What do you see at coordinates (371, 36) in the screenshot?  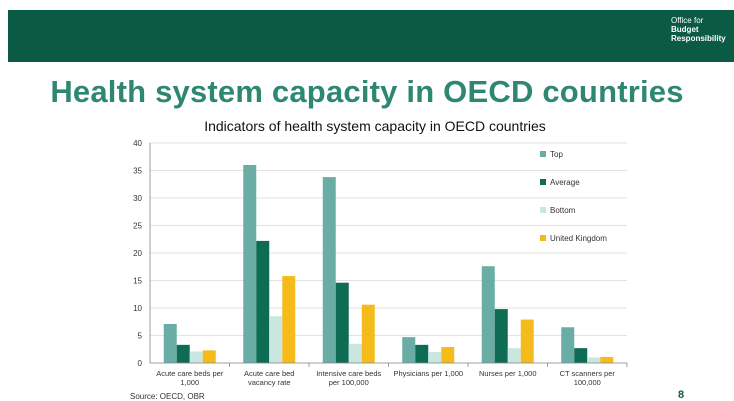 I see `header-bar` at bounding box center [371, 36].